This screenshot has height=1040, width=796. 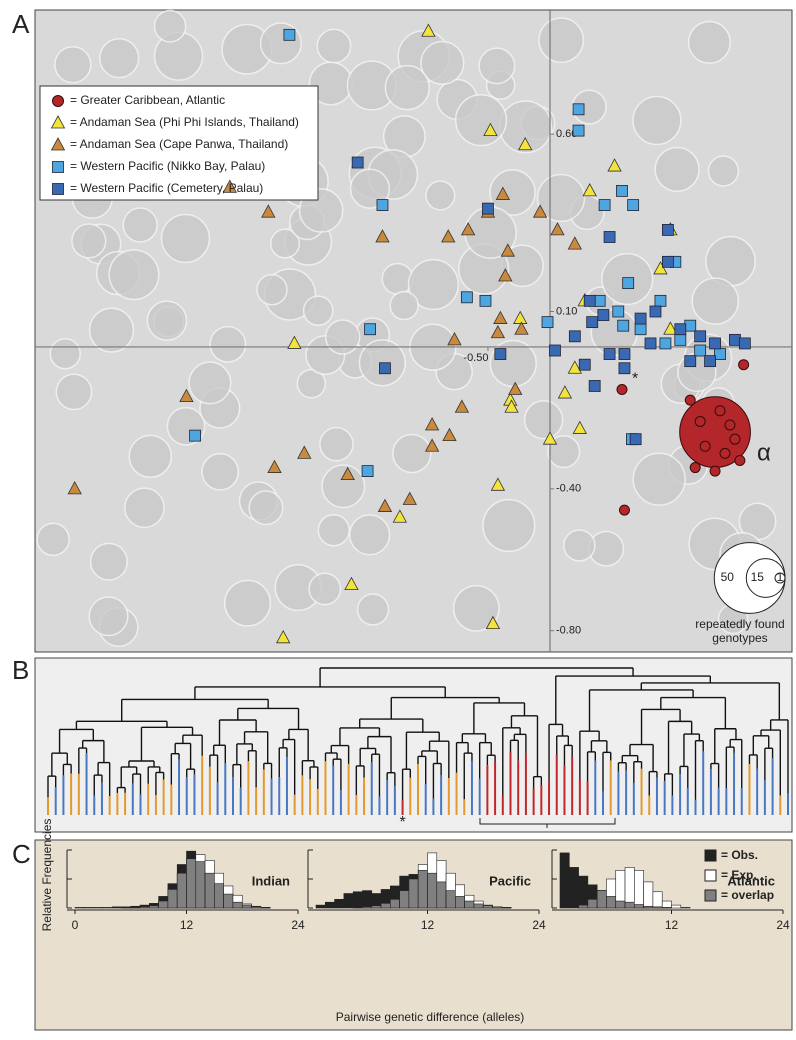 I want to click on size-legend-value: 50, so click(x=728, y=577).